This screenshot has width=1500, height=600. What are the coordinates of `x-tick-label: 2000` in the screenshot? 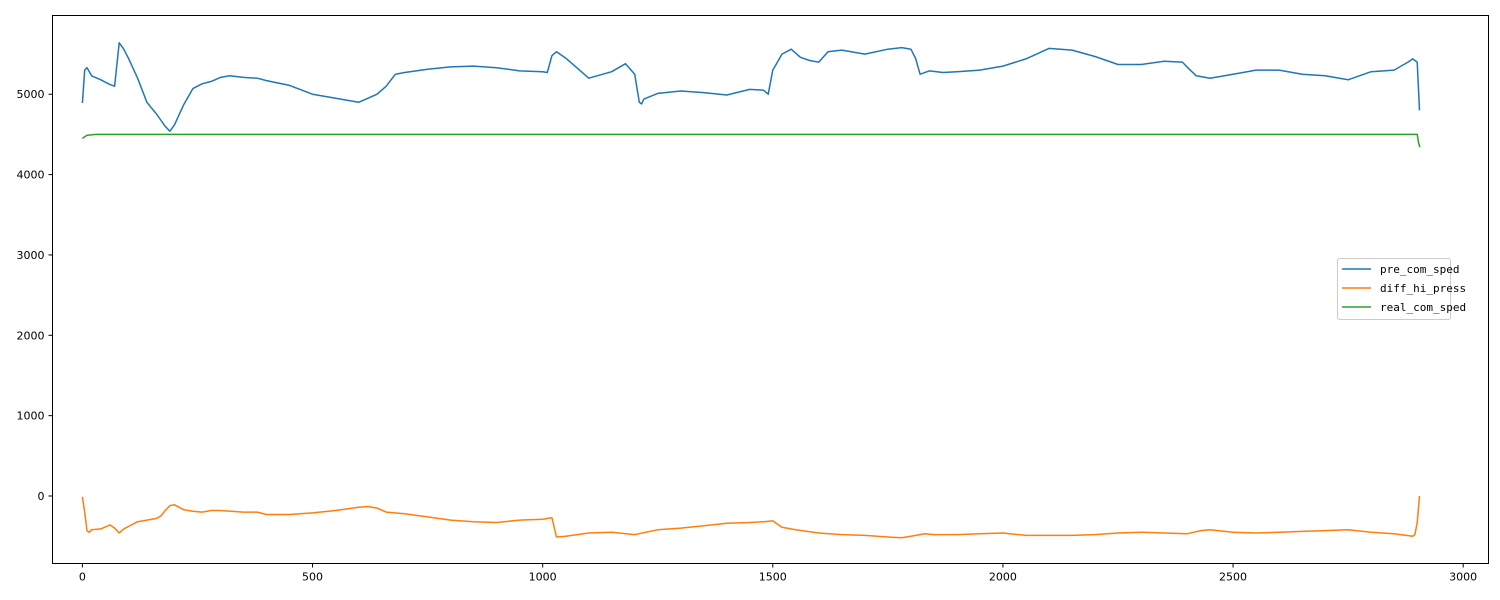 It's located at (1003, 577).